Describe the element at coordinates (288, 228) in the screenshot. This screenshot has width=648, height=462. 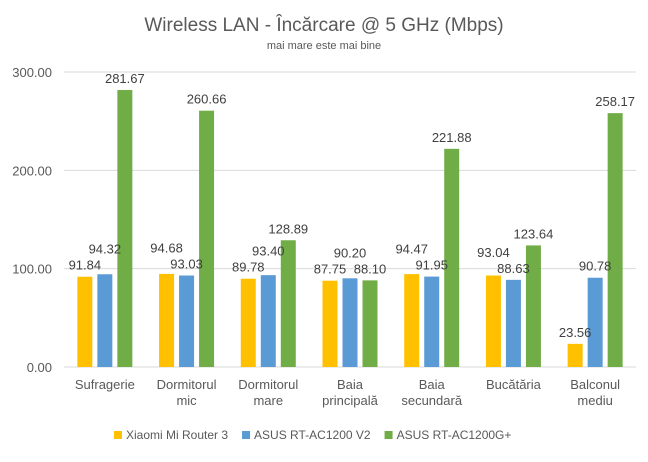
I see `data-label: 128.89` at that location.